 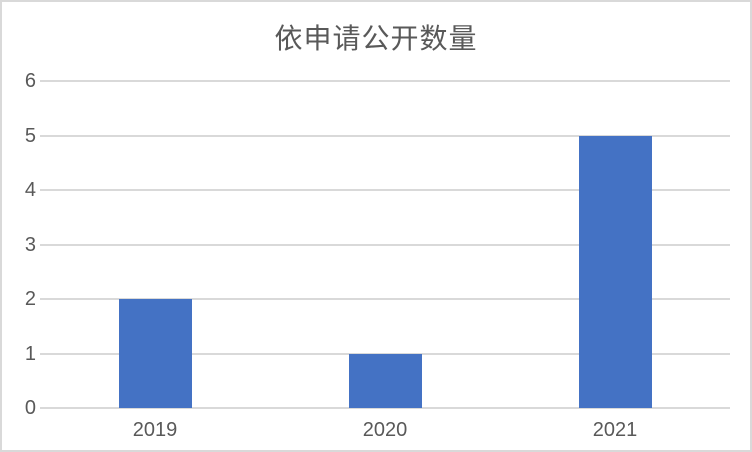 What do you see at coordinates (30, 135) in the screenshot?
I see `y-axis-tick-label: 5` at bounding box center [30, 135].